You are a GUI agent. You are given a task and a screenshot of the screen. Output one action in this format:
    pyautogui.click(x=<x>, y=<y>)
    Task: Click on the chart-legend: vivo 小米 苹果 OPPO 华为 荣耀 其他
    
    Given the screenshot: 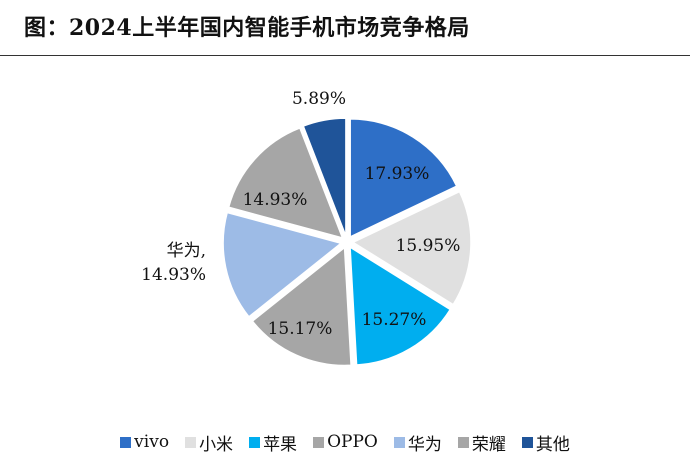 What is the action you would take?
    pyautogui.click(x=345, y=442)
    